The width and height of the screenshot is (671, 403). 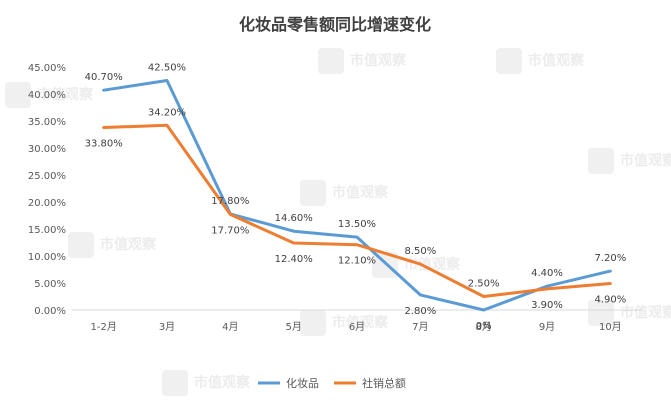 I want to click on data-label: 2.50%, so click(x=484, y=284).